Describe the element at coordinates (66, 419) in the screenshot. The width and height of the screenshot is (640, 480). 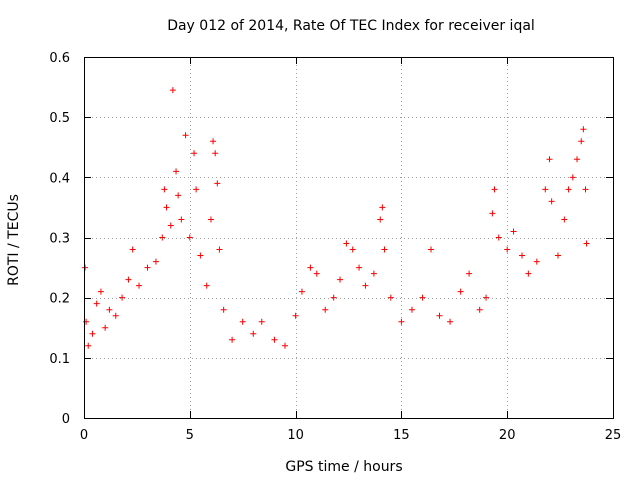
I see `y-tick-label: 0` at that location.